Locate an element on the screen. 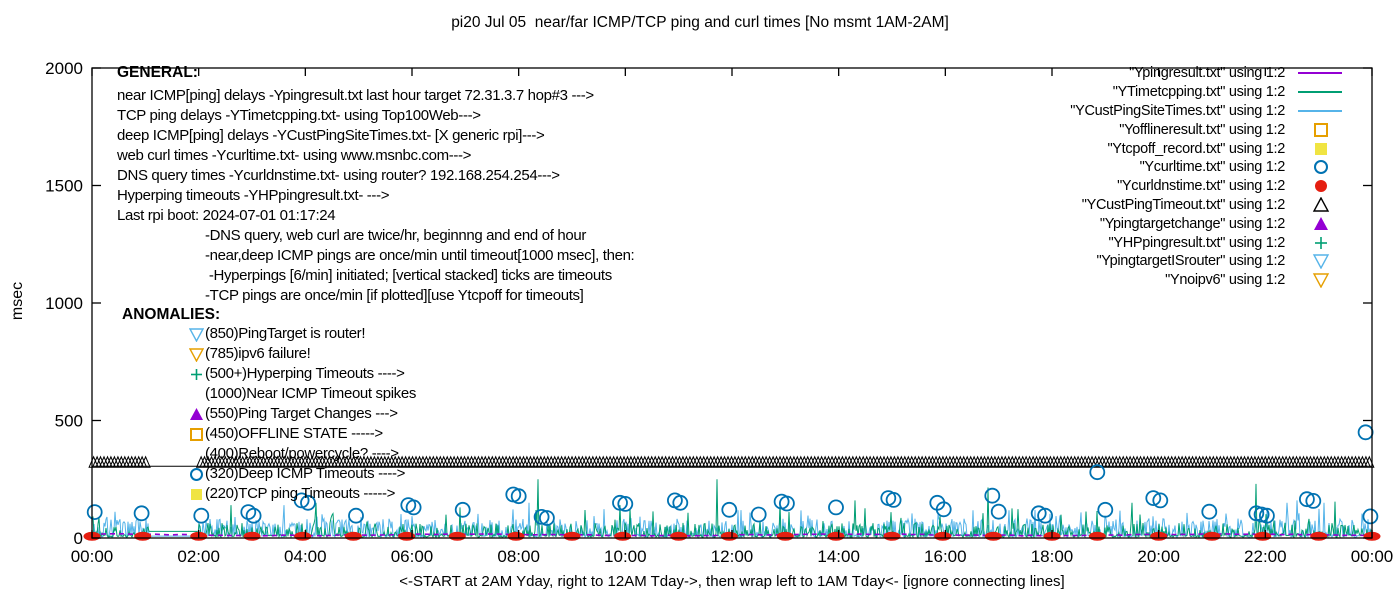  x-tick-label: 20:00 is located at coordinates (1158, 556).